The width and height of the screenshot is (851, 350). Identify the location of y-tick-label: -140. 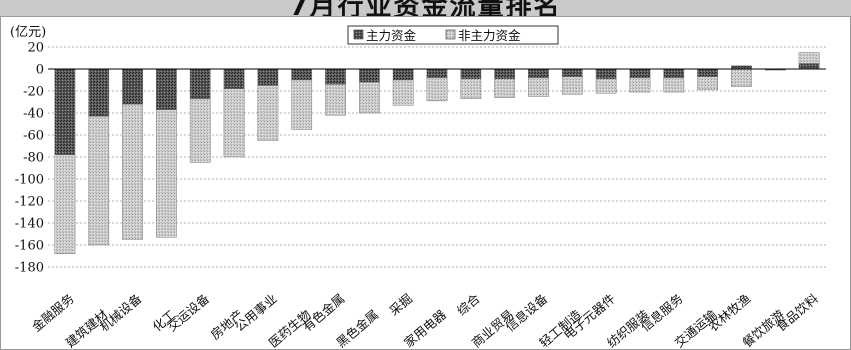
(29, 224).